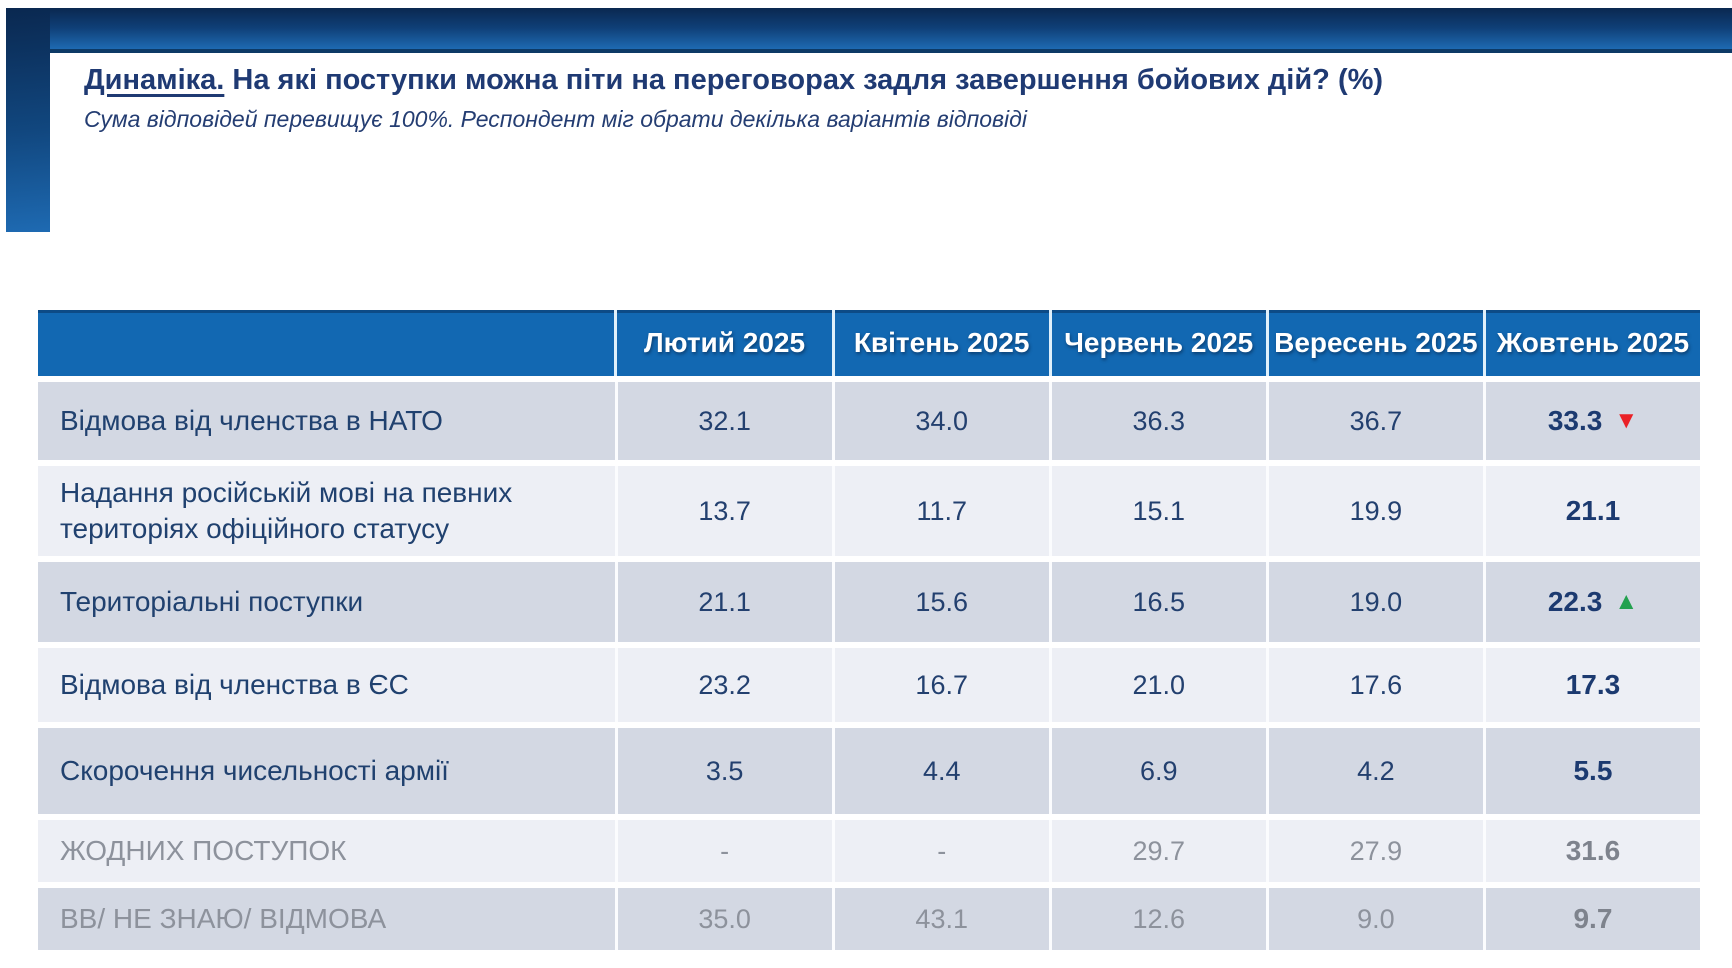  I want to click on value-cell: 5.5, so click(1591, 771).